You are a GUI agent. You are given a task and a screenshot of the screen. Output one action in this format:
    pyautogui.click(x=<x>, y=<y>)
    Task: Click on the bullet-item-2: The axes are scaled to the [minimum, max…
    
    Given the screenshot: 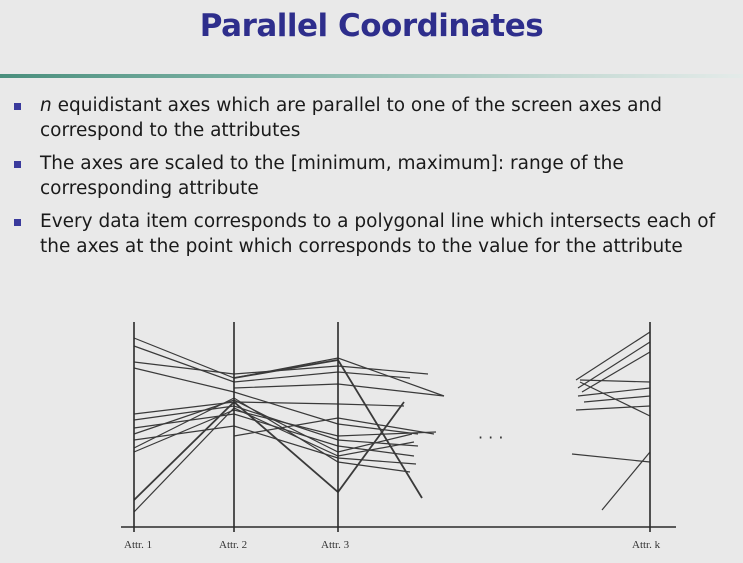 What is the action you would take?
    pyautogui.click(x=374, y=176)
    